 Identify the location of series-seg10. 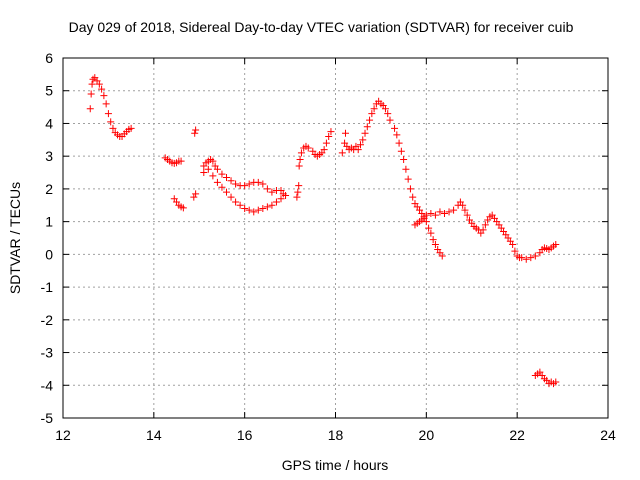
(545, 378).